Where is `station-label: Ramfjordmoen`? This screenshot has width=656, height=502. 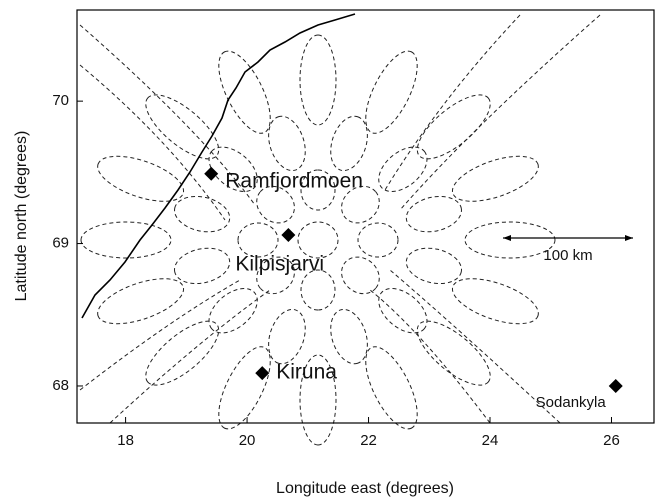 station-label: Ramfjordmoen is located at coordinates (294, 180).